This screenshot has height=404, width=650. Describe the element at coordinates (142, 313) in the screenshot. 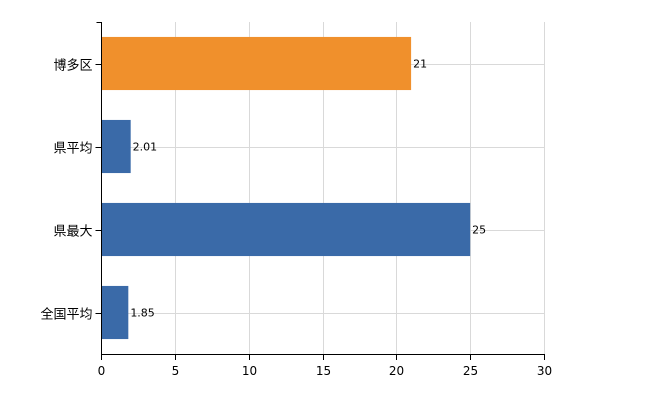

I see `data-label: 1.85` at that location.